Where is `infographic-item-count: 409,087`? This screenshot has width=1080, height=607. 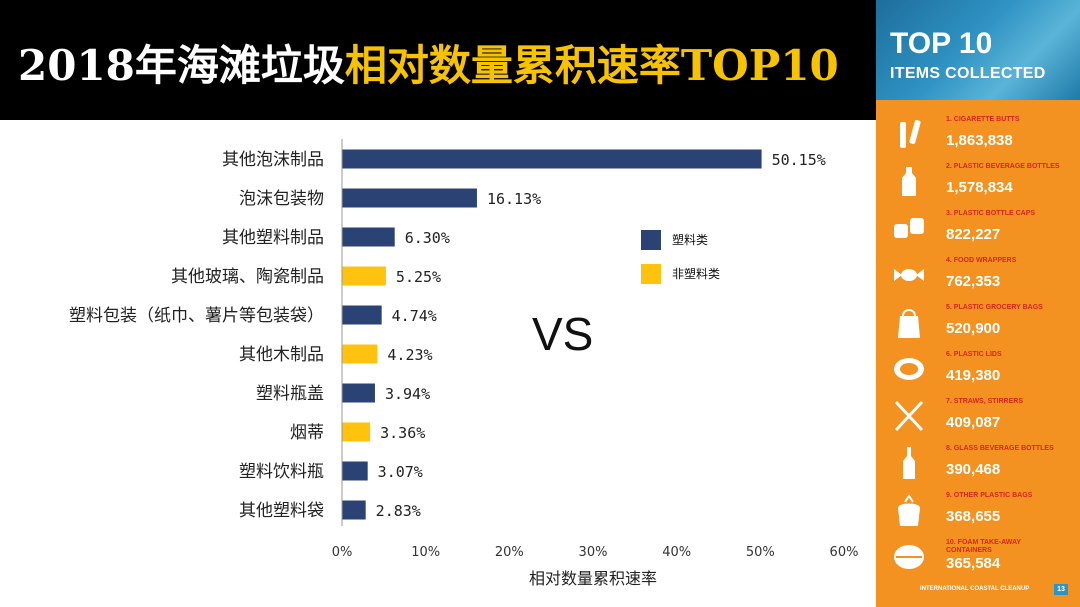 infographic-item-count: 409,087 is located at coordinates (973, 422).